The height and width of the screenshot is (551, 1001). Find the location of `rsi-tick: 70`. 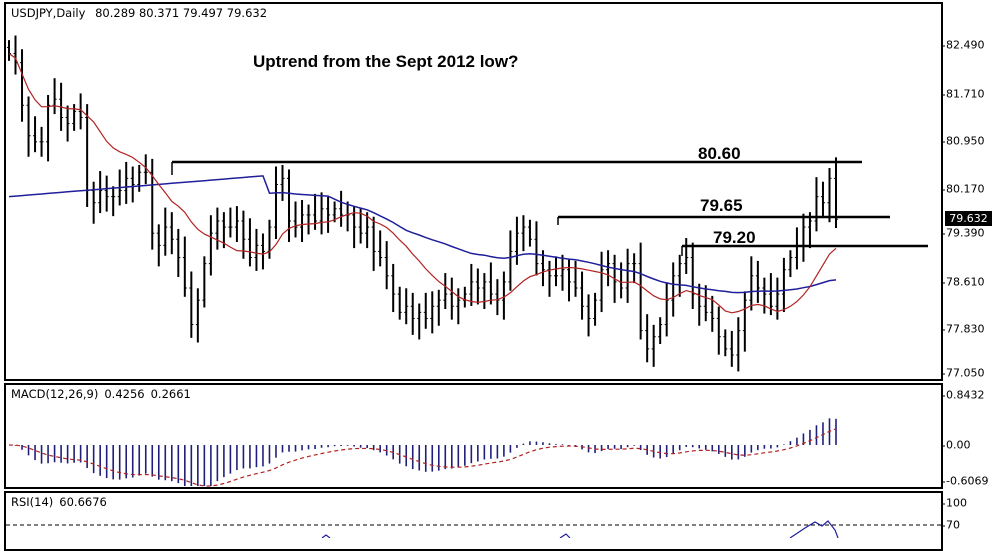

rsi-tick: 70 is located at coordinates (951, 525).